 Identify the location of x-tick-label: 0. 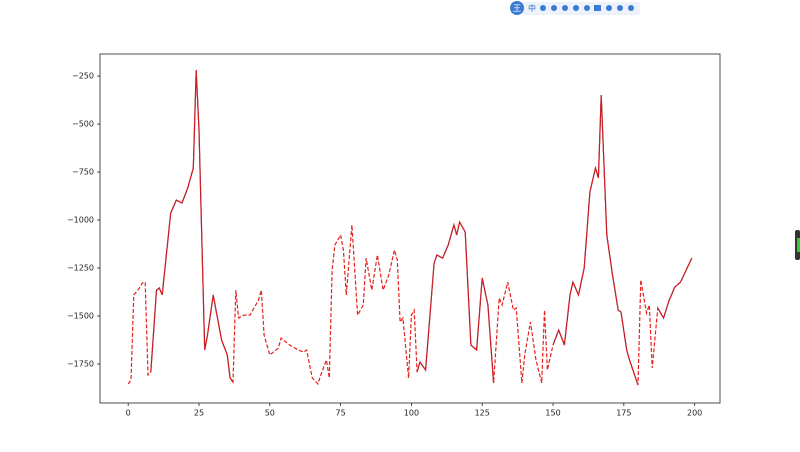
(128, 413).